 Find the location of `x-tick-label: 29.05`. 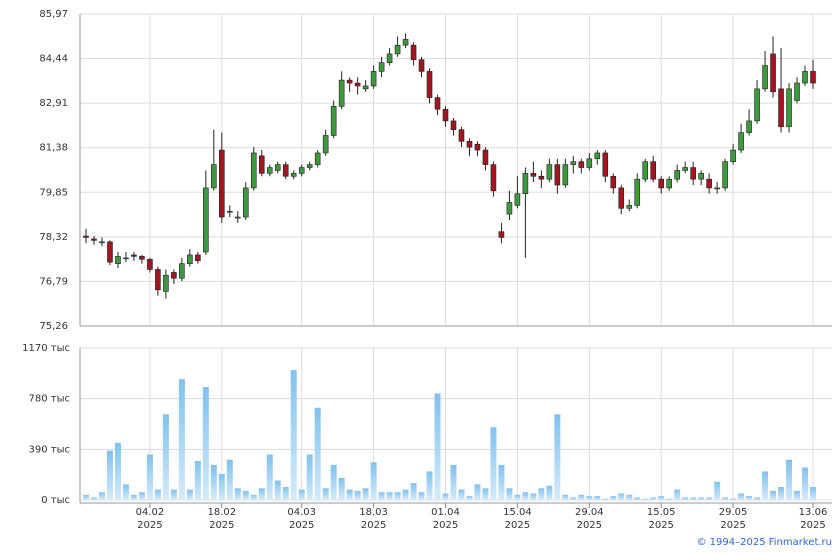

x-tick-label: 29.05 is located at coordinates (733, 512).